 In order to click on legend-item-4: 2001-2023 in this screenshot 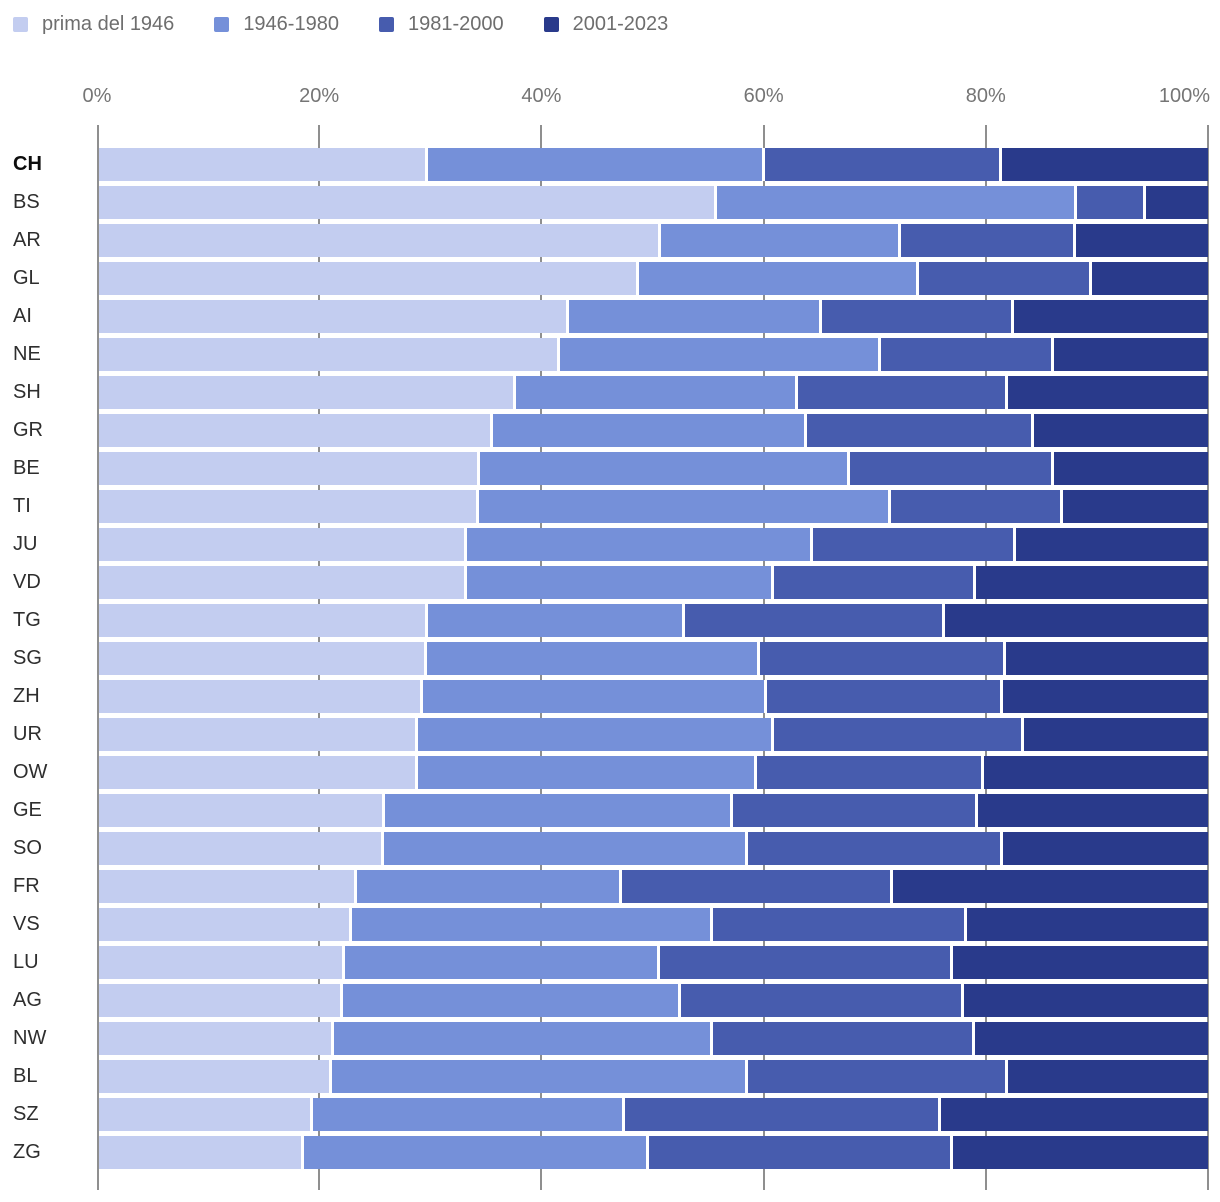, I will do `click(605, 24)`.